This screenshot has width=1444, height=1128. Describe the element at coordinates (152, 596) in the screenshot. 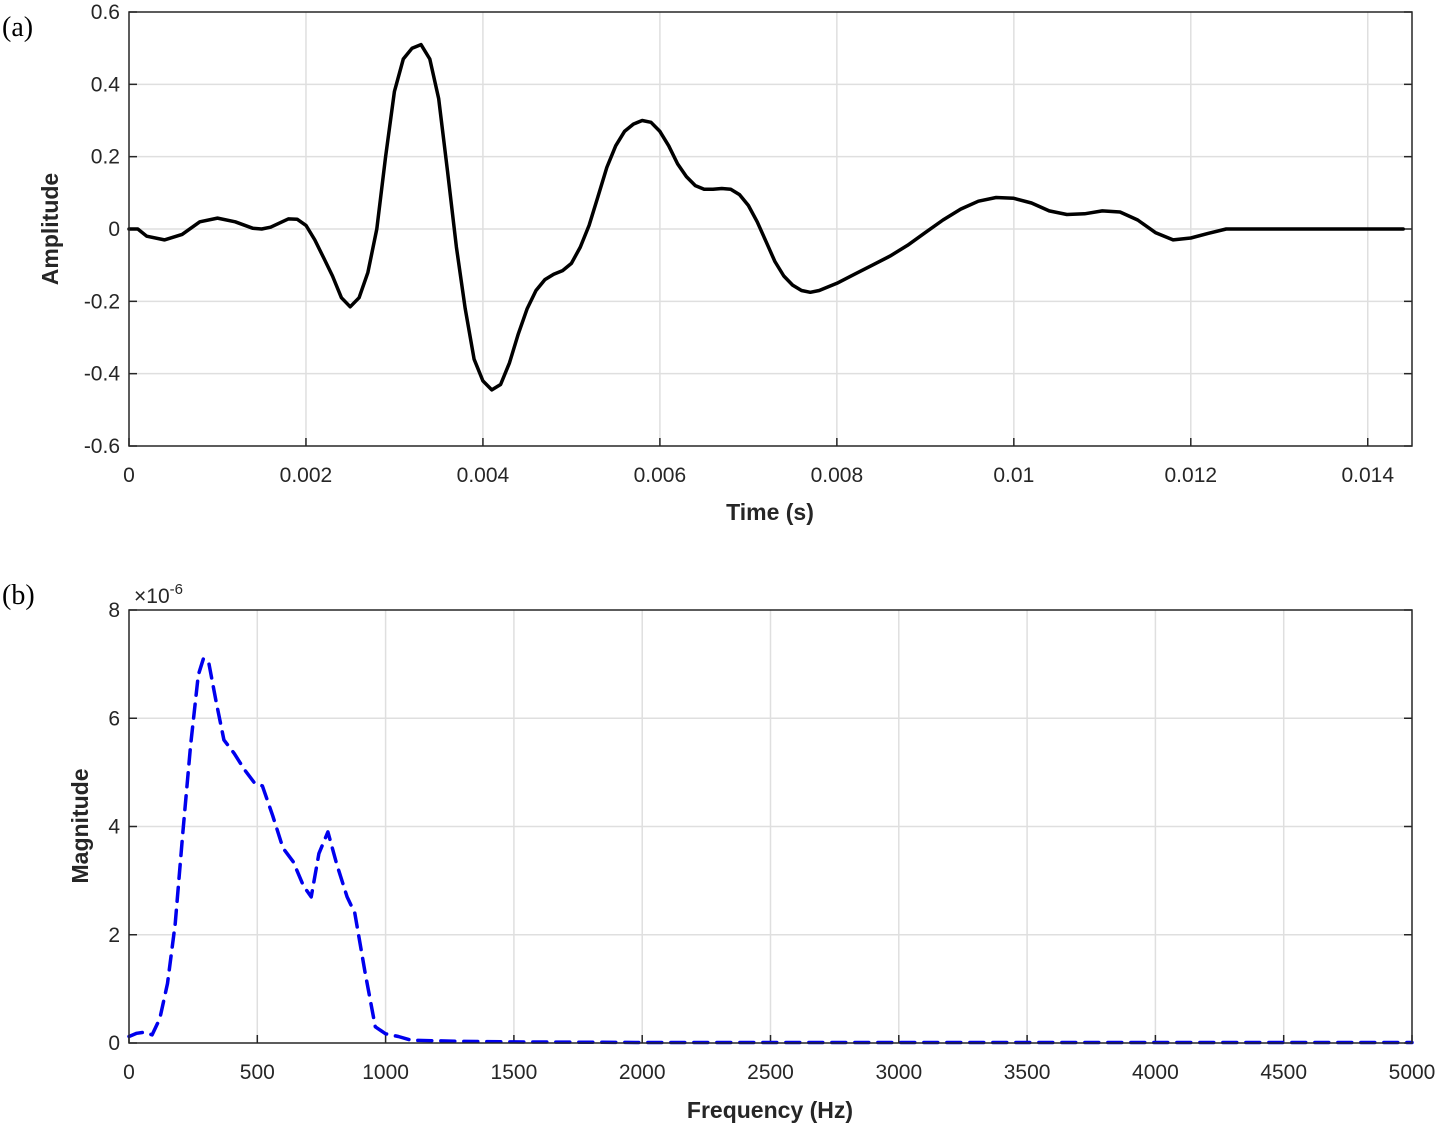

I see `panel-b-multiplier-base: ×10` at that location.